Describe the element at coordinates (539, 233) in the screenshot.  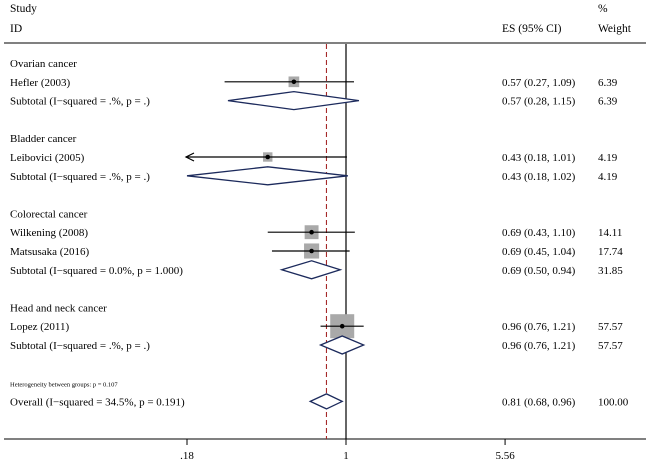
I see `effect-size-text: 0.69 (0.43, 1.10)` at that location.